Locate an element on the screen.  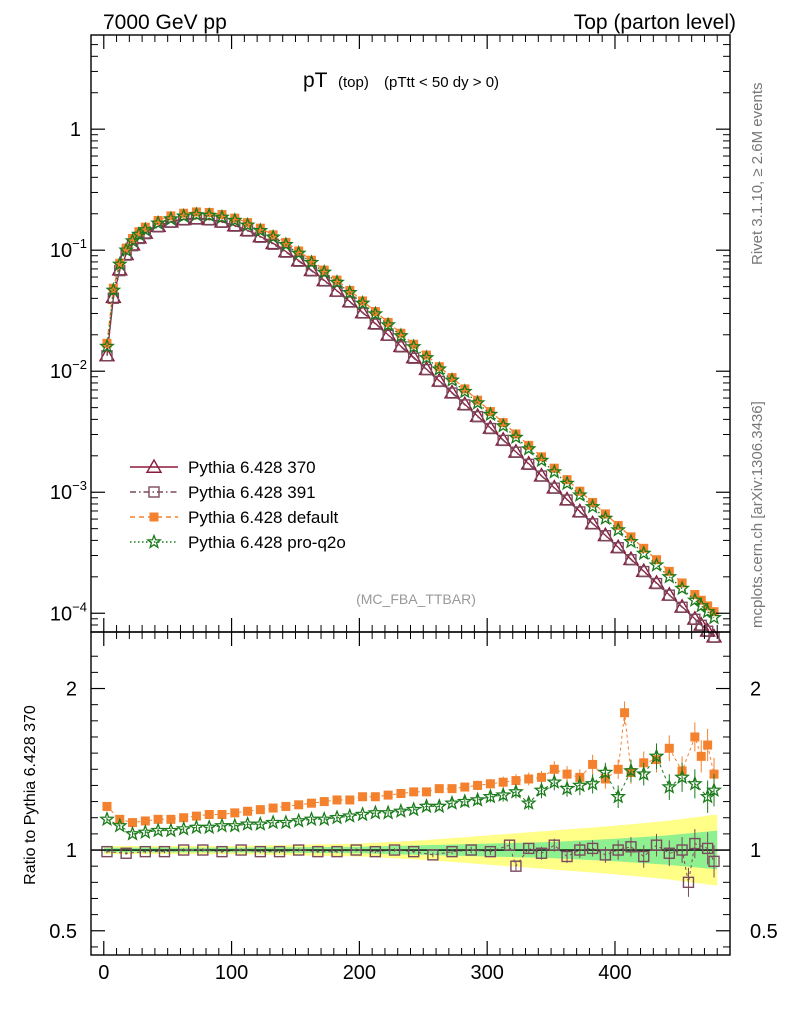
header-left: 7000 GeV pp is located at coordinates (165, 22).